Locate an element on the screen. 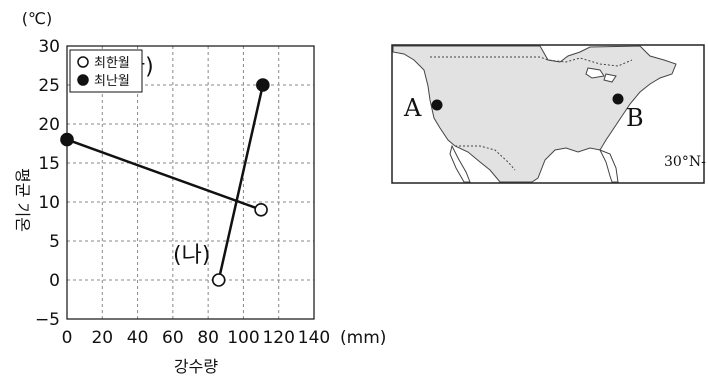 The height and width of the screenshot is (378, 708). legend-label-warmest: 최난월 is located at coordinates (112, 81).